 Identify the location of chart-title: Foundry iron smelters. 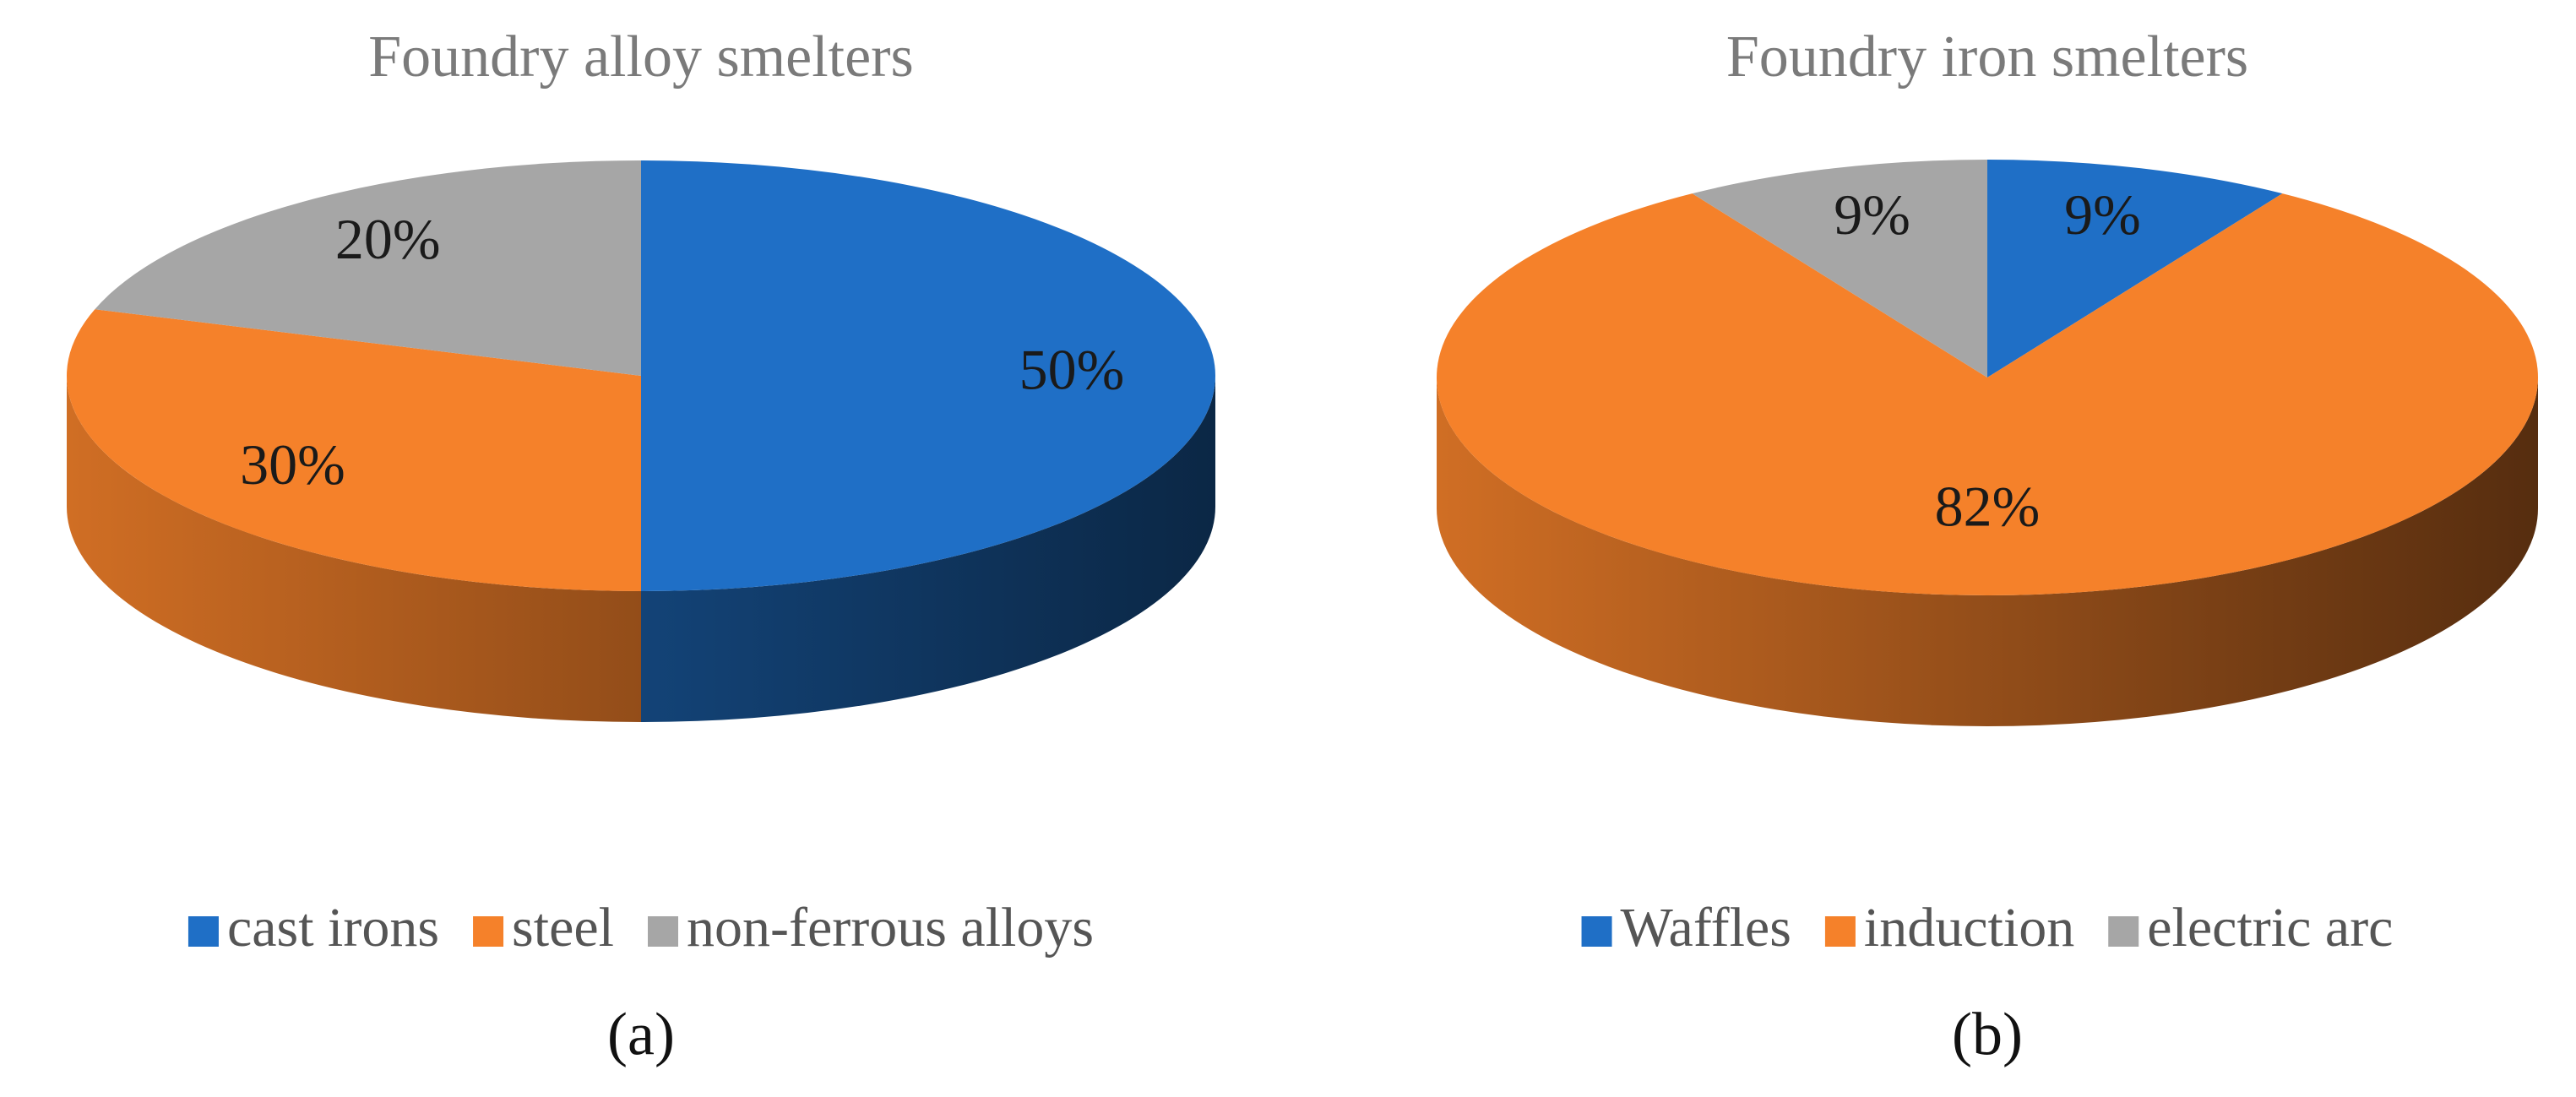
(1987, 57).